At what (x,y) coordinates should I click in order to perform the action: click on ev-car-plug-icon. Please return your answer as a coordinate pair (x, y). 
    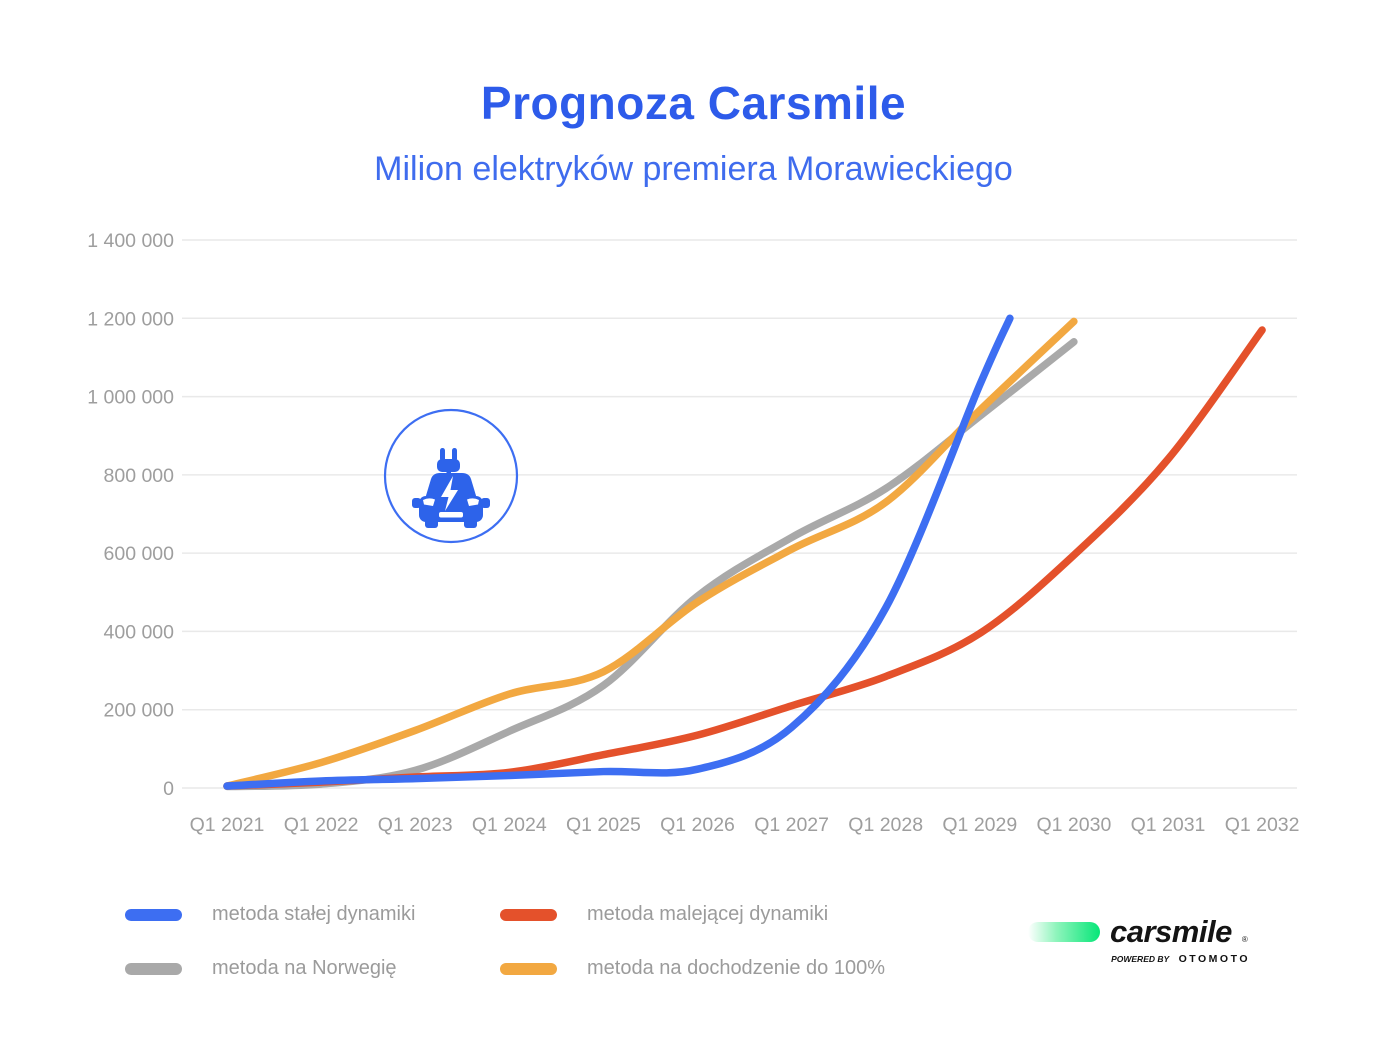
    Looking at the image, I should click on (451, 476).